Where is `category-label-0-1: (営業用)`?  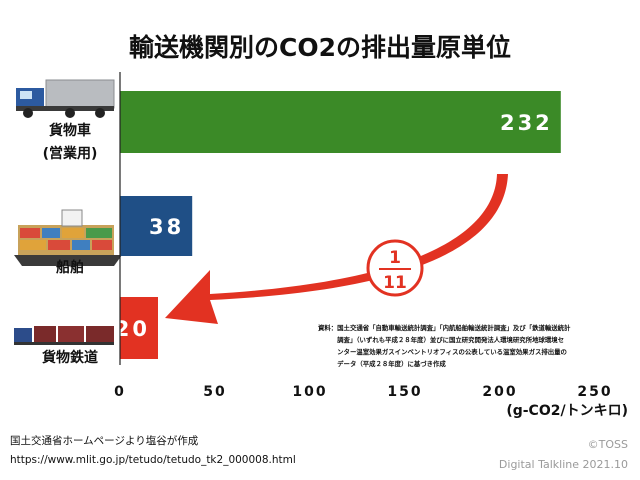 category-label-0-1: (営業用) is located at coordinates (70, 153).